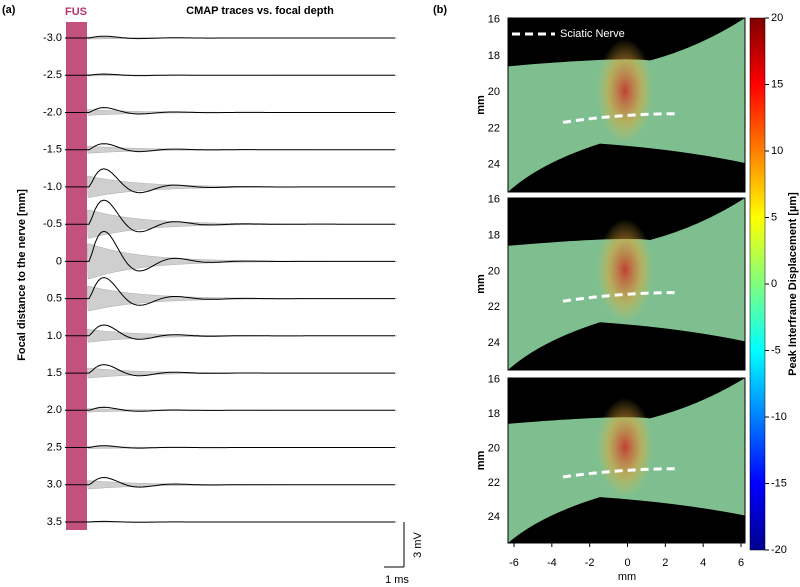  I want to click on legend-label: Sciatic Nerve, so click(592, 34).